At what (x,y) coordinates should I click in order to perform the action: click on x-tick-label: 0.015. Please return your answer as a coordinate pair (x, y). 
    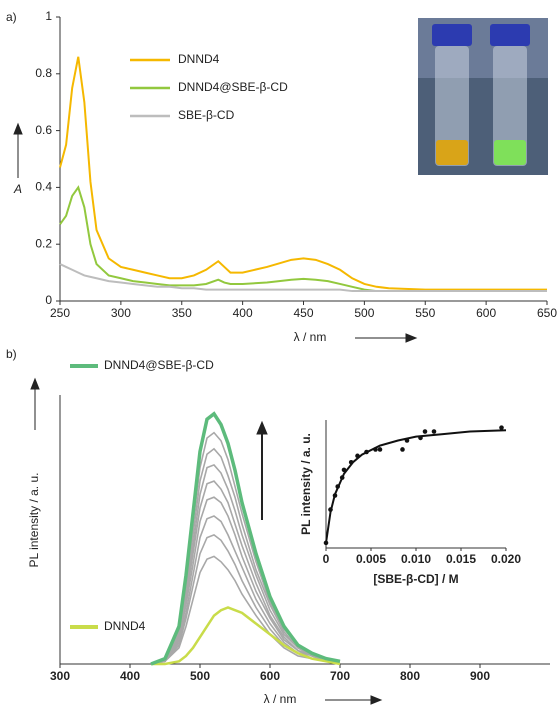
    Looking at the image, I should click on (461, 559).